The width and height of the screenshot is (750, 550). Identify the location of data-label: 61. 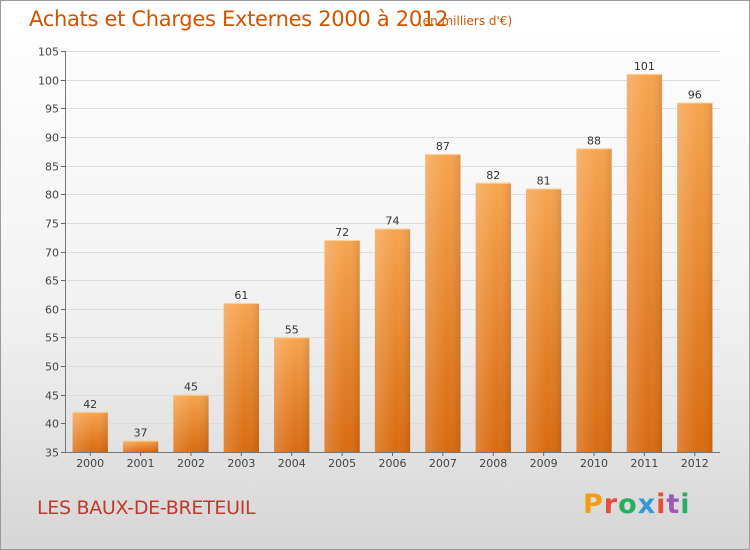
(241, 295).